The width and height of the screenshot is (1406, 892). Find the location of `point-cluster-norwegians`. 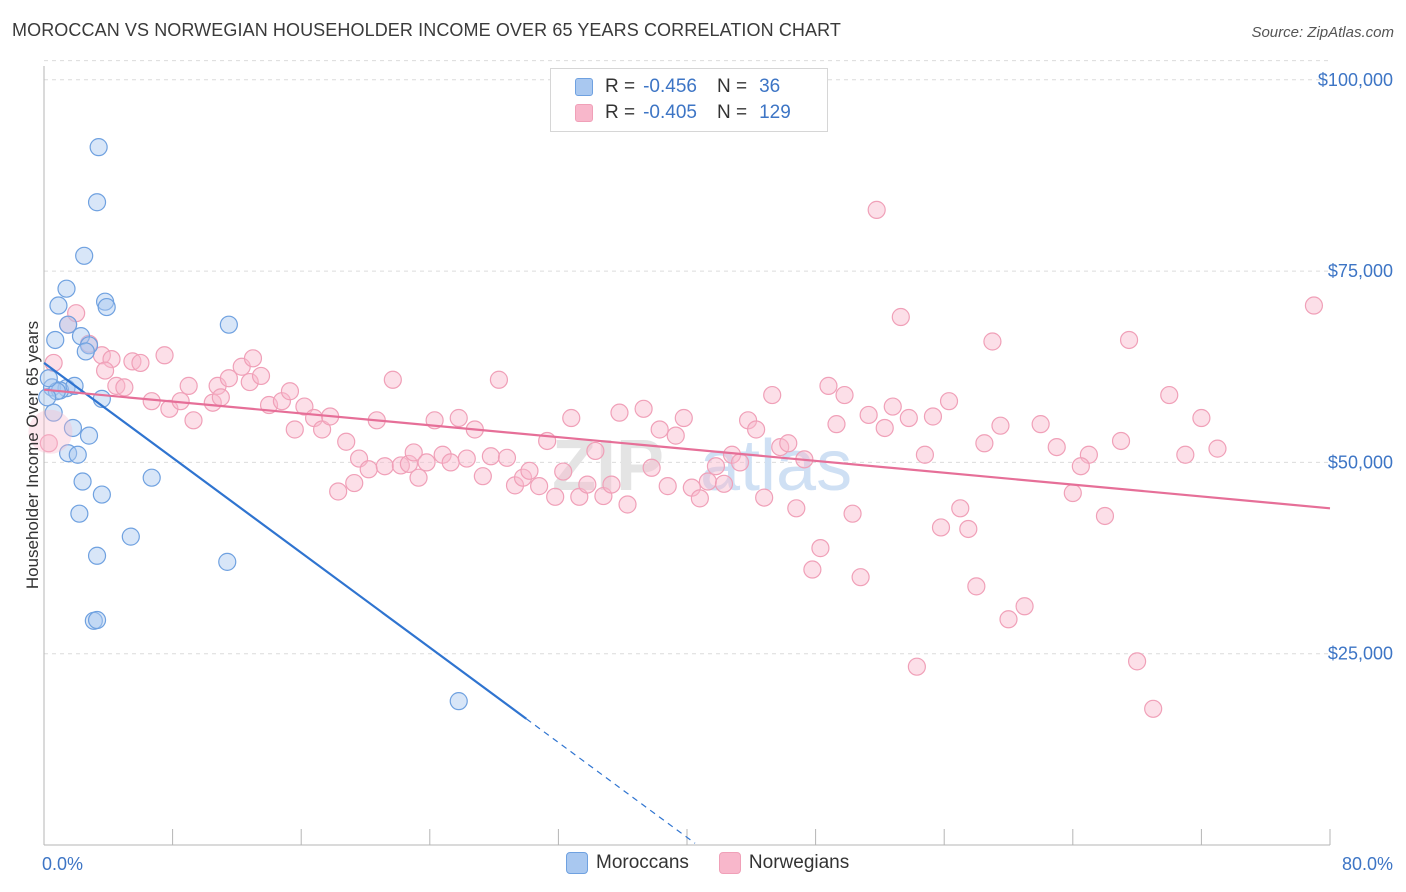

point-cluster-norwegians is located at coordinates (50, 431).